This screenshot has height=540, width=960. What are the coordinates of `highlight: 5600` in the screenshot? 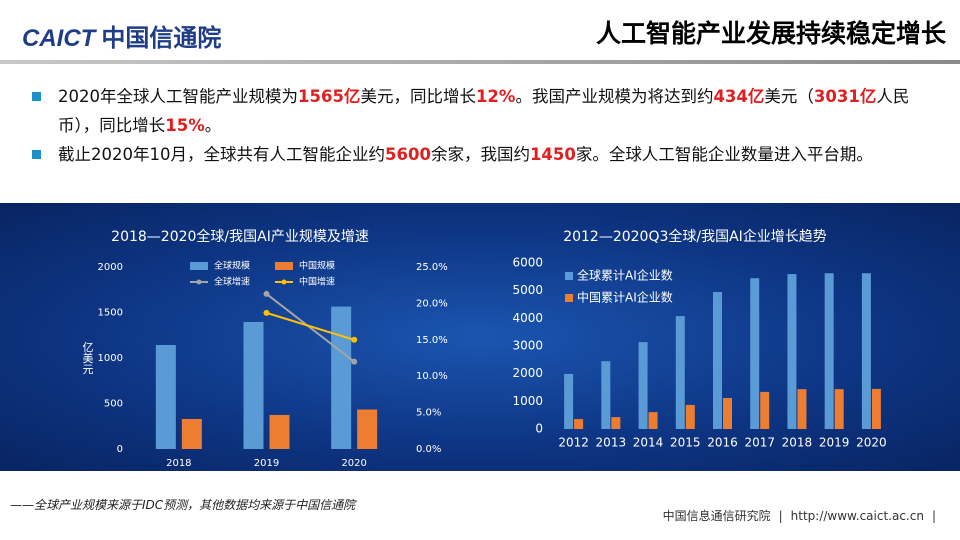 It's located at (408, 154).